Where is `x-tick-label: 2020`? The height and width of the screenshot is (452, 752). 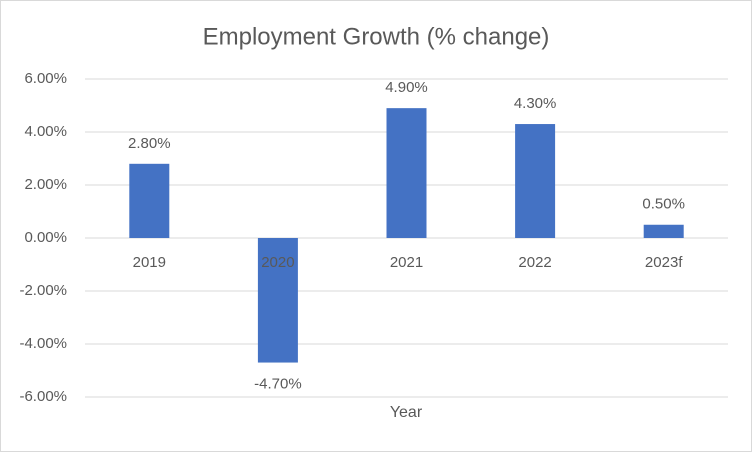
x-tick-label: 2020 is located at coordinates (277, 262).